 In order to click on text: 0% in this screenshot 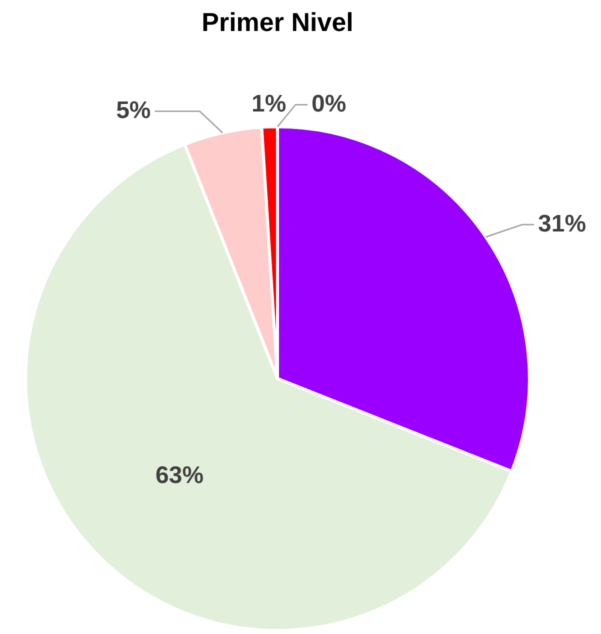, I will do `click(329, 104)`.